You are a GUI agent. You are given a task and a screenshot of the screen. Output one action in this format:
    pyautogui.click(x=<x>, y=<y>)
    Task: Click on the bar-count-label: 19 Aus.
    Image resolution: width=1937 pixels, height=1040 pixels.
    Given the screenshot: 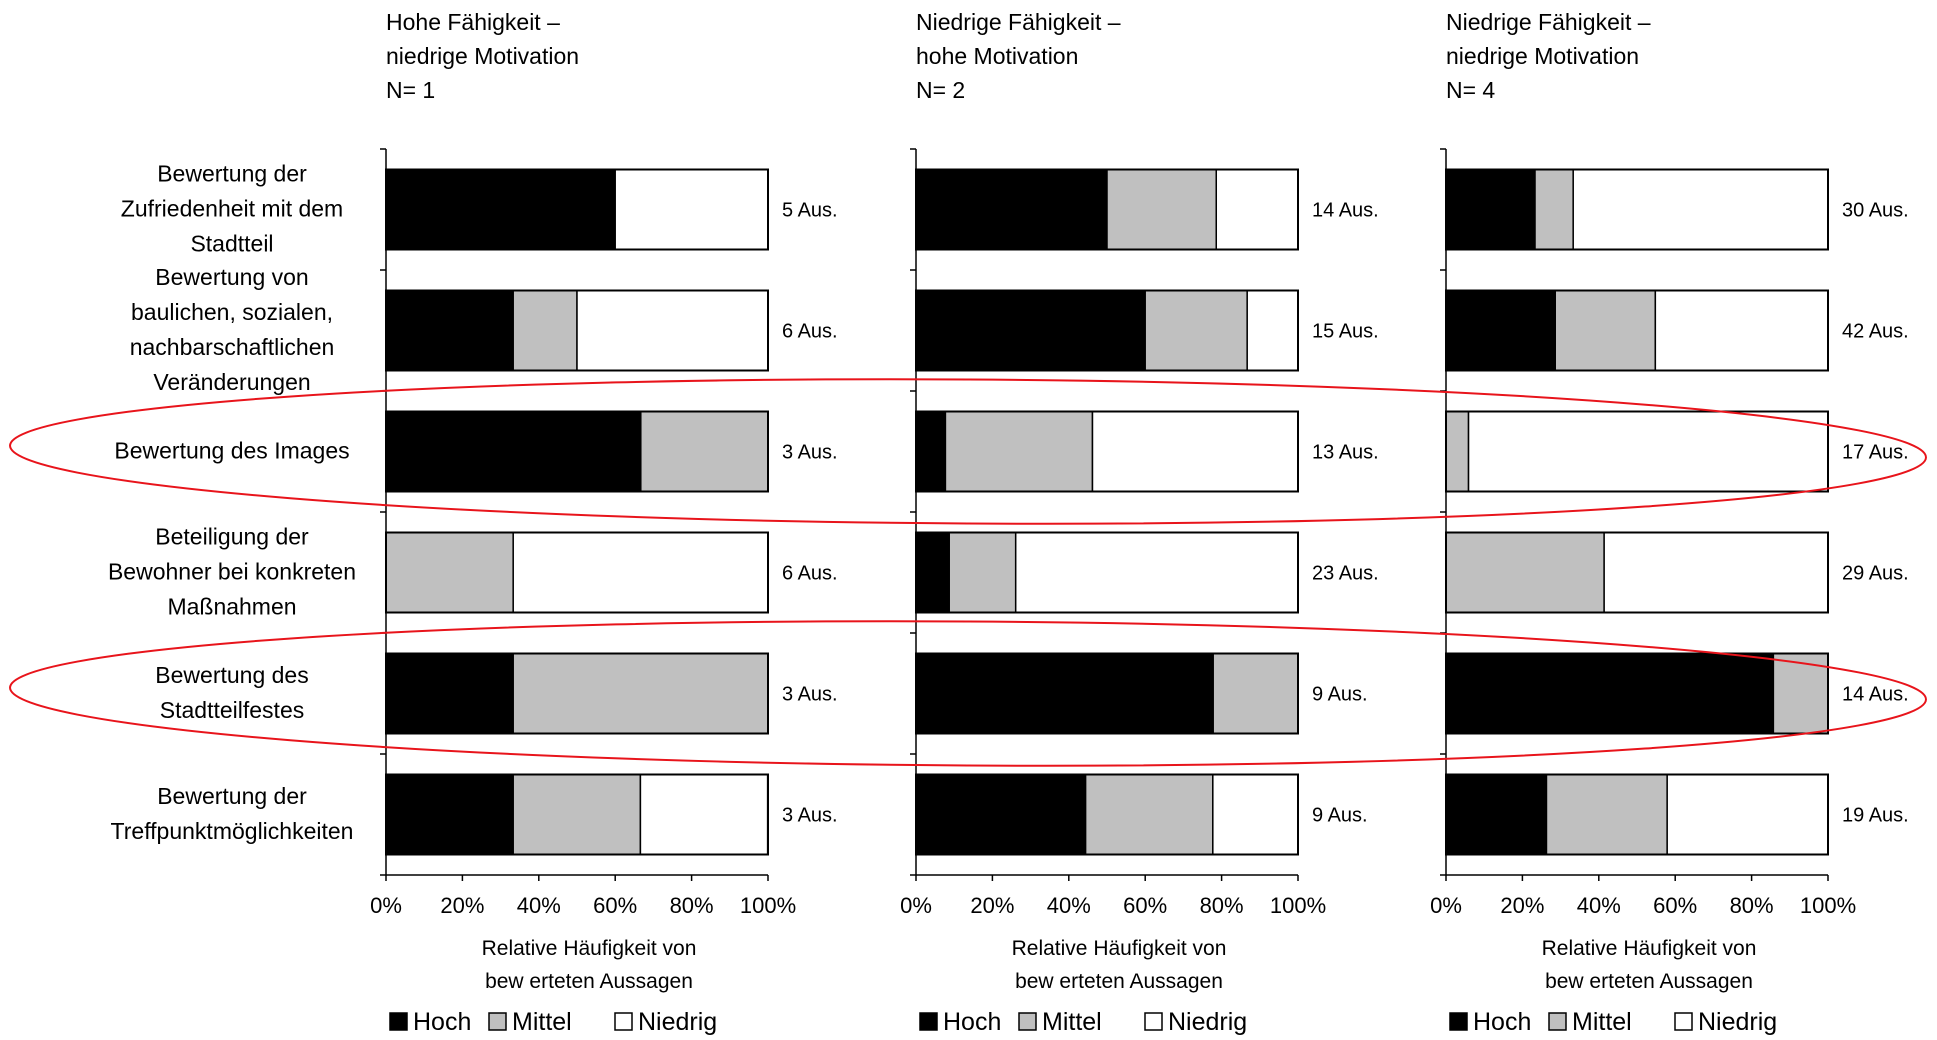 What is the action you would take?
    pyautogui.click(x=1875, y=816)
    